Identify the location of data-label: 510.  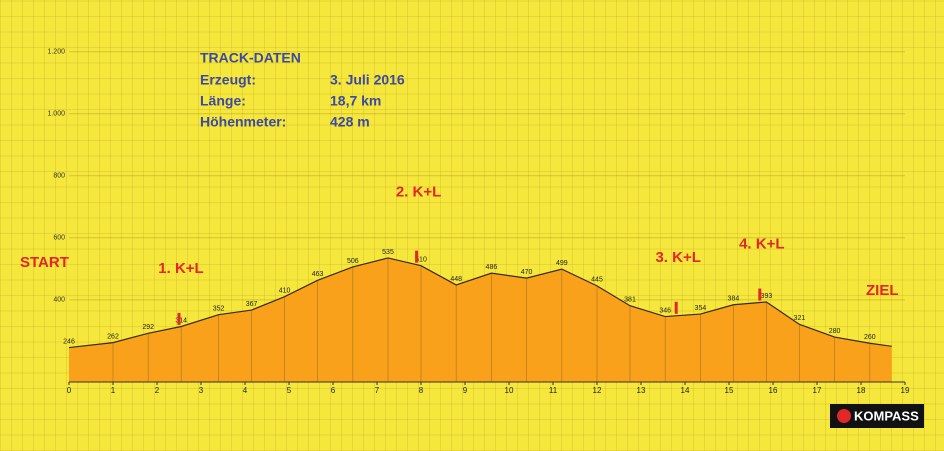
(421, 260).